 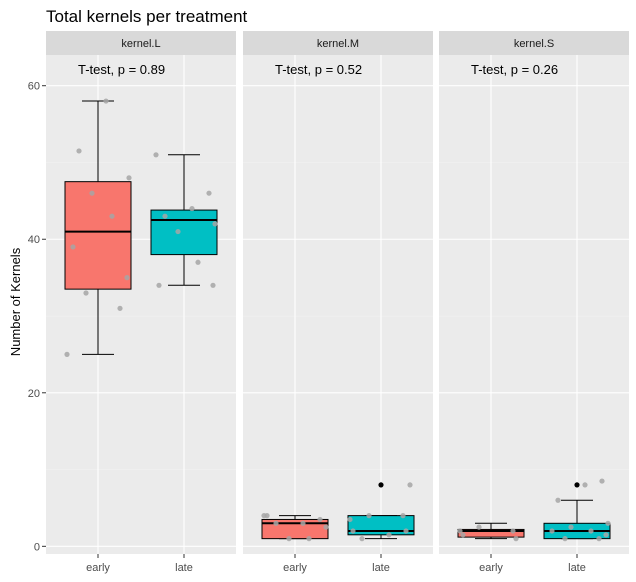 I want to click on chart-title: Total kernels per treatment, so click(x=147, y=16).